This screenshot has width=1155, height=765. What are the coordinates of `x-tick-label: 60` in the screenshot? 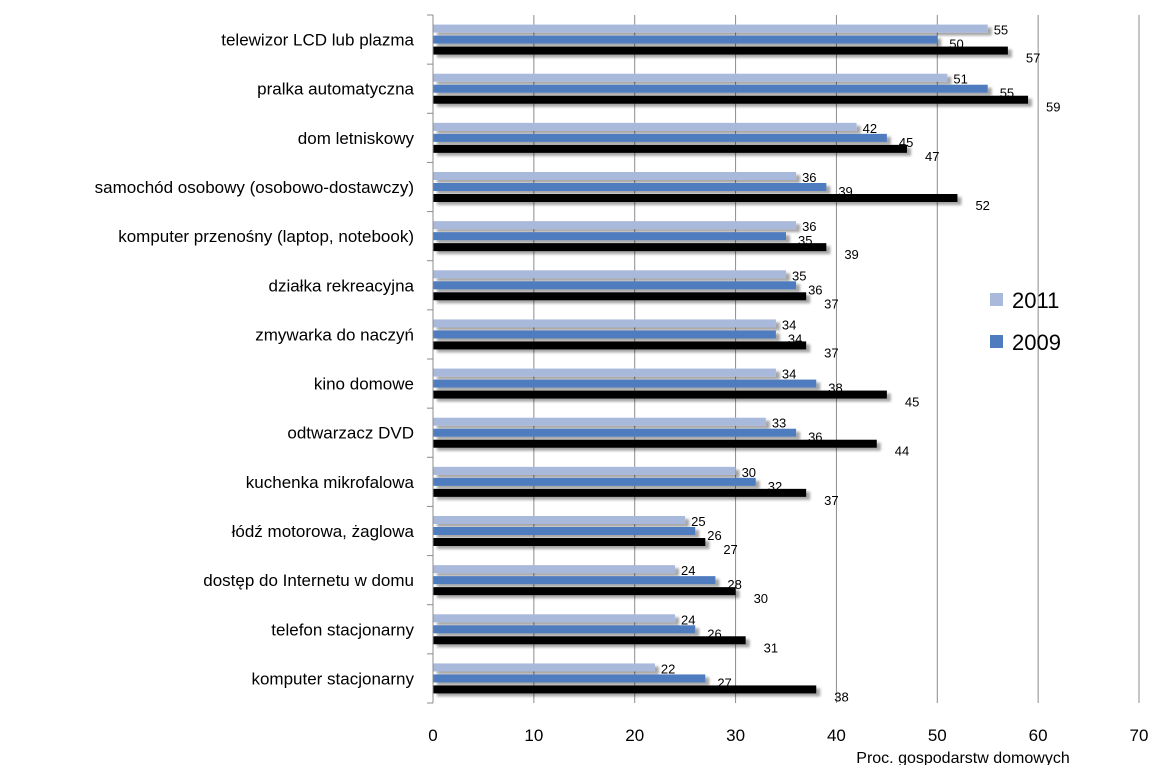 It's located at (1038, 735).